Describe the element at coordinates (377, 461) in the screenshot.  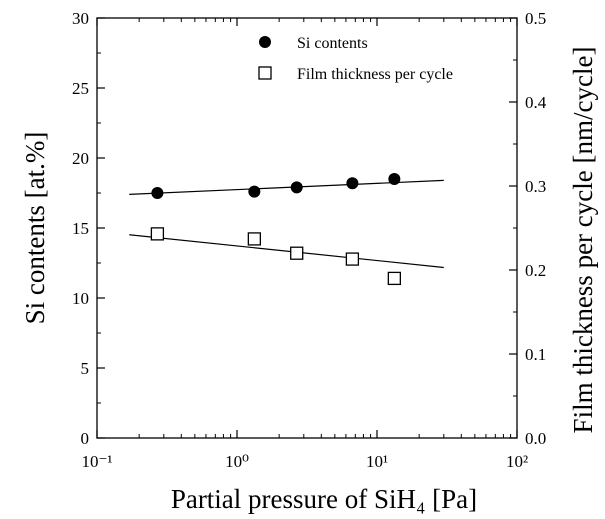
I see `x-tick-label: 10¹` at that location.